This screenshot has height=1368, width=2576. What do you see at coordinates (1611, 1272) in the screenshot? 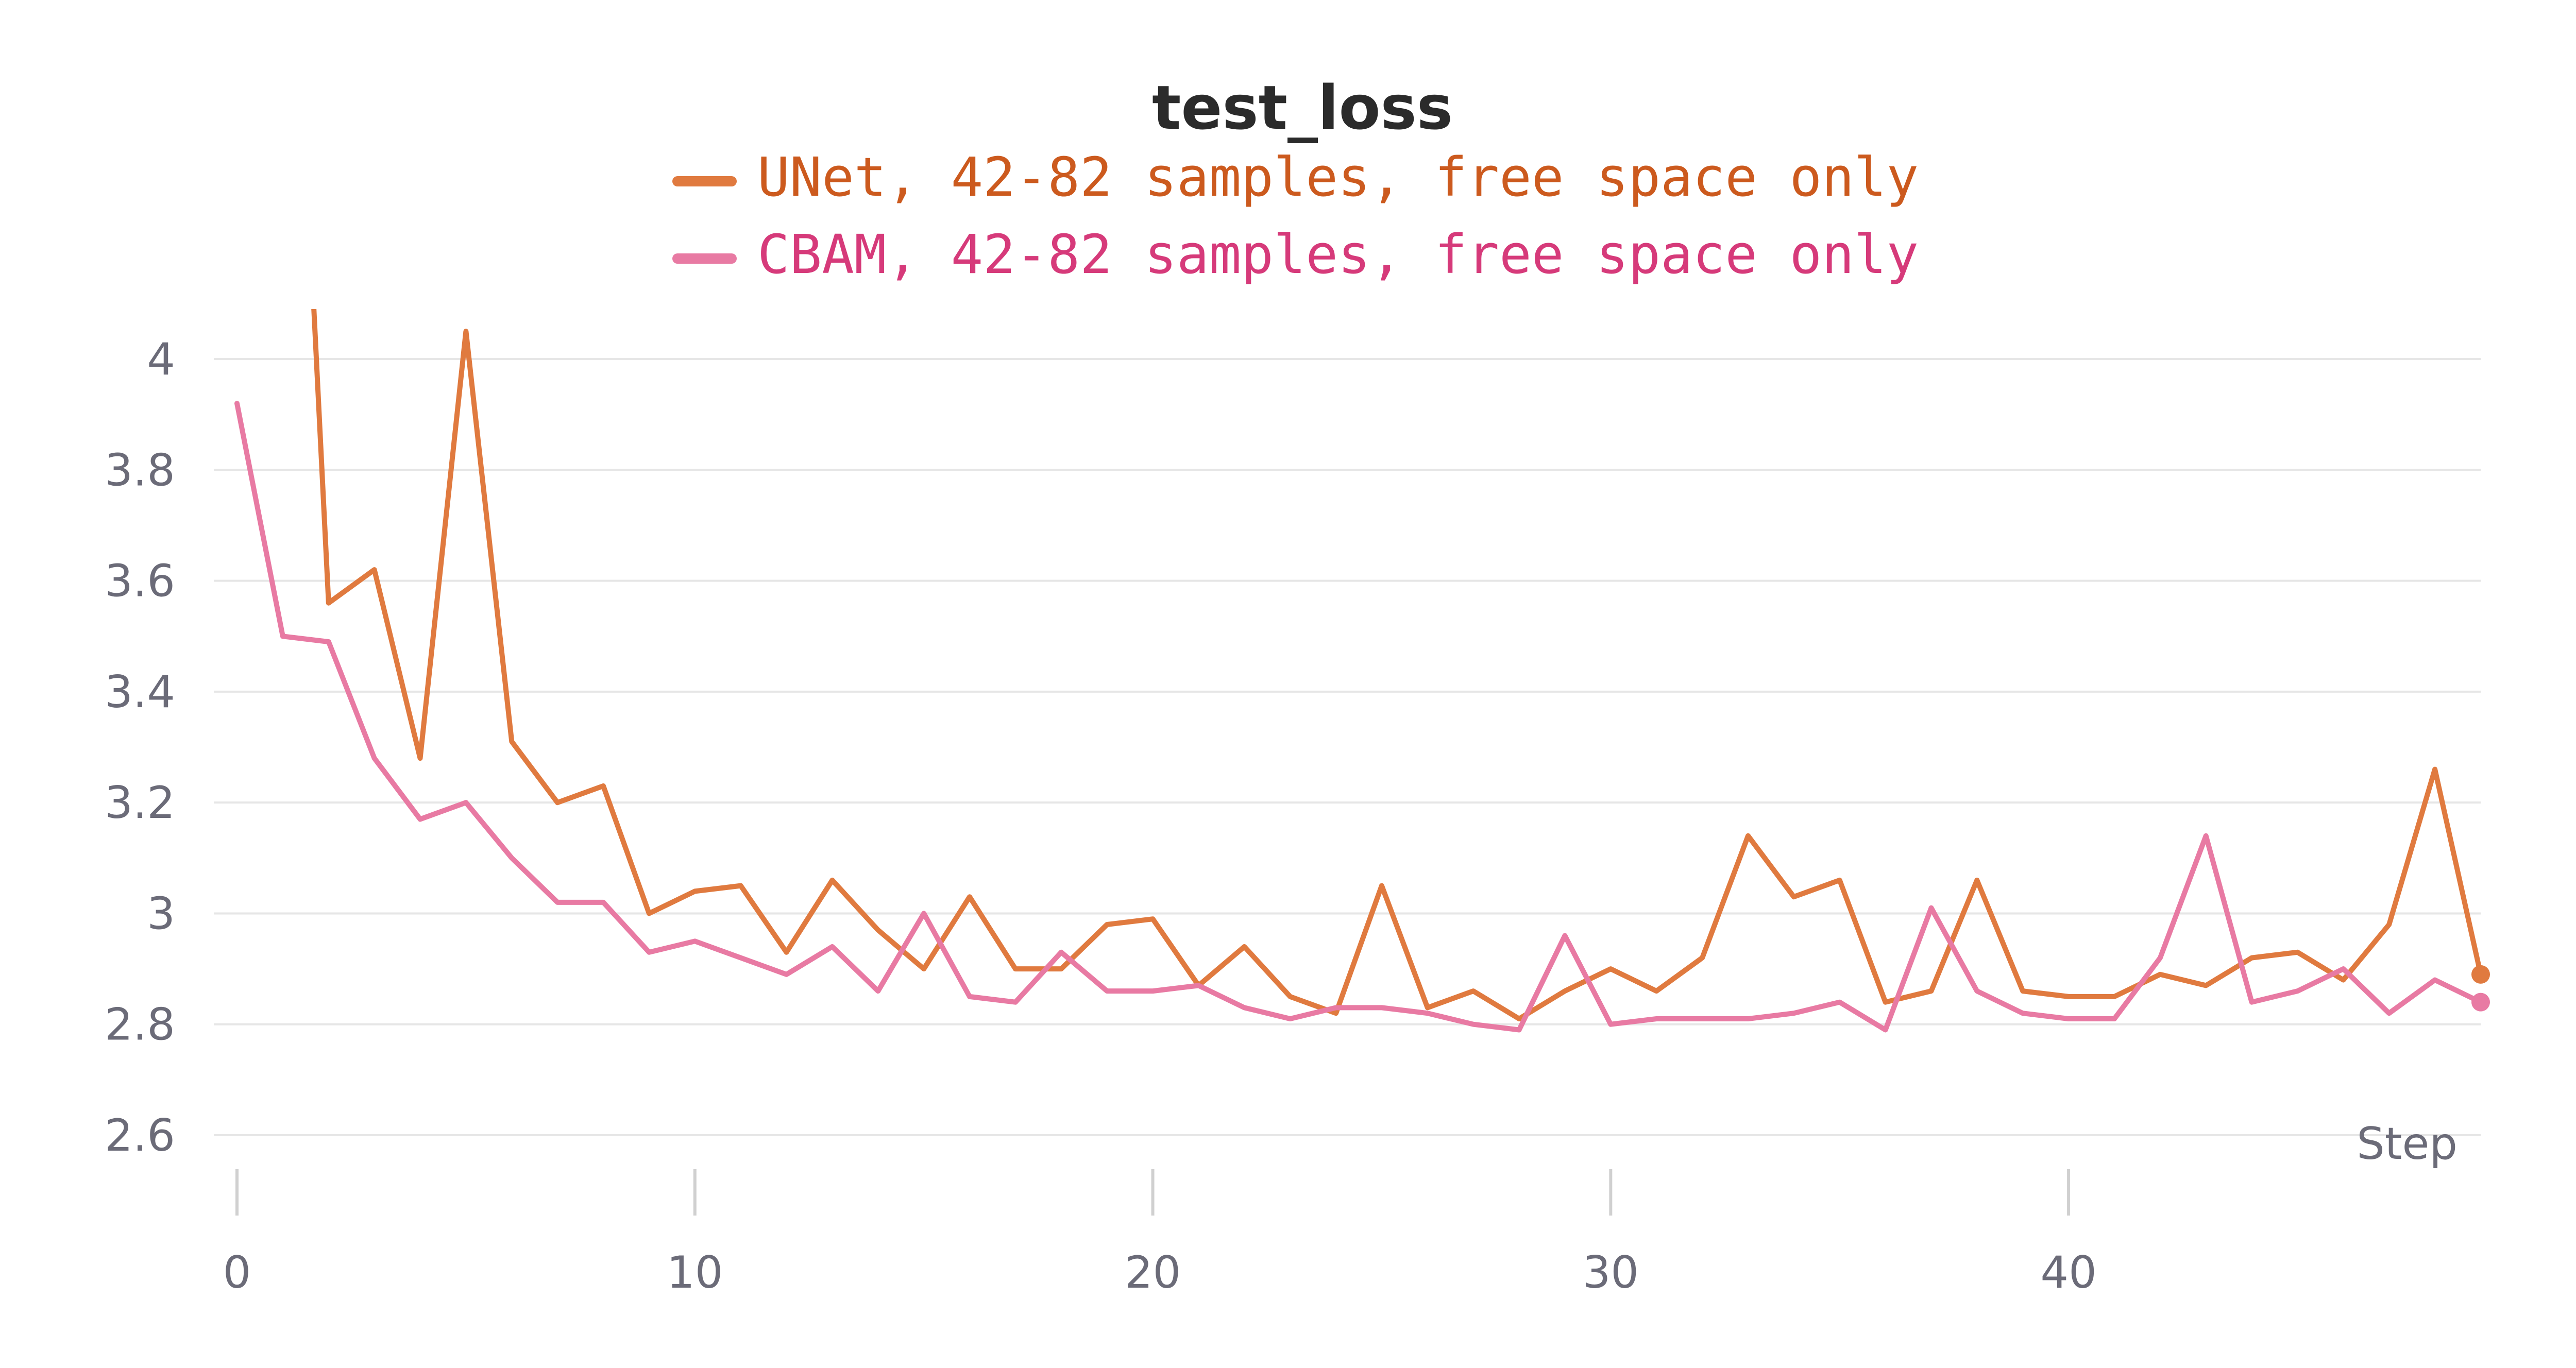
I see `x-tick-label: 30` at bounding box center [1611, 1272].